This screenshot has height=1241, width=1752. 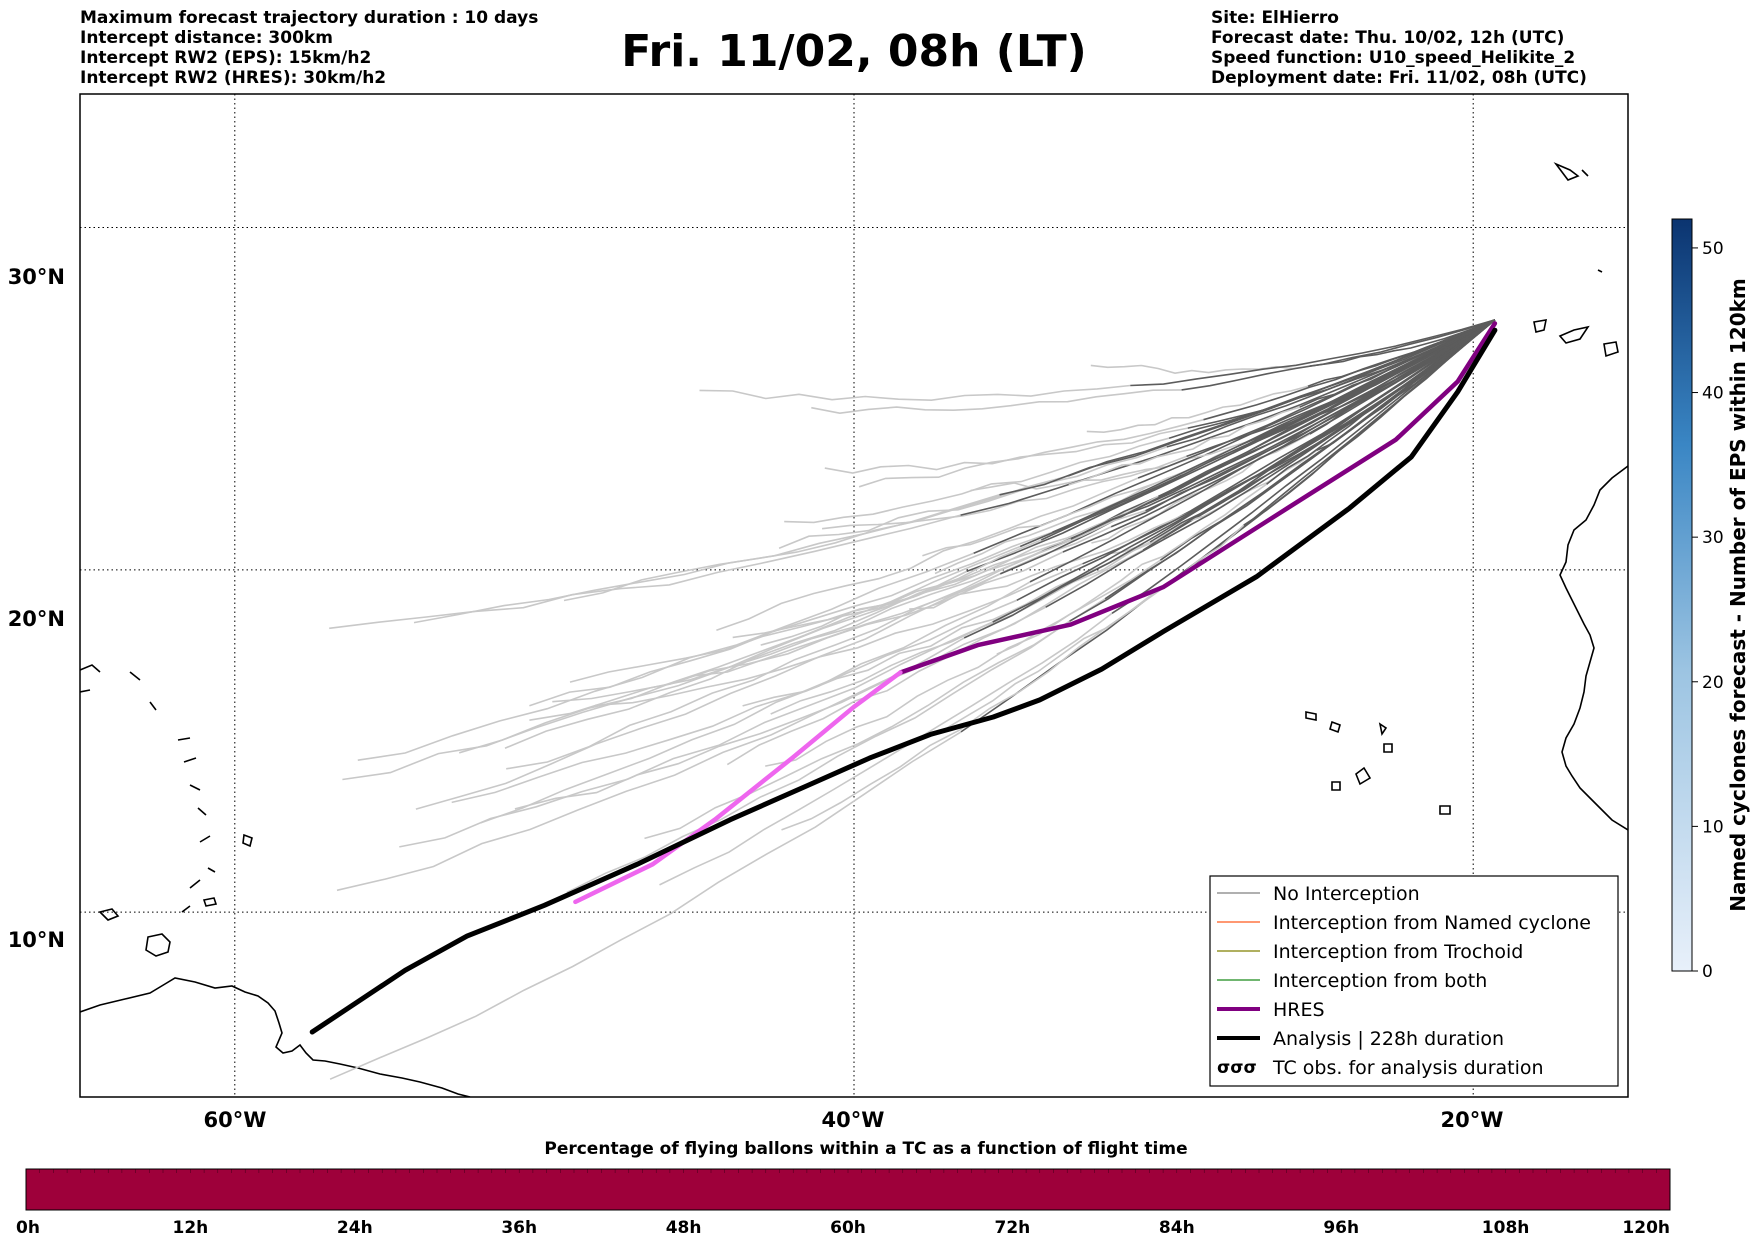 I want to click on legend-item: Interception from Named cyclone, so click(x=1404, y=923).